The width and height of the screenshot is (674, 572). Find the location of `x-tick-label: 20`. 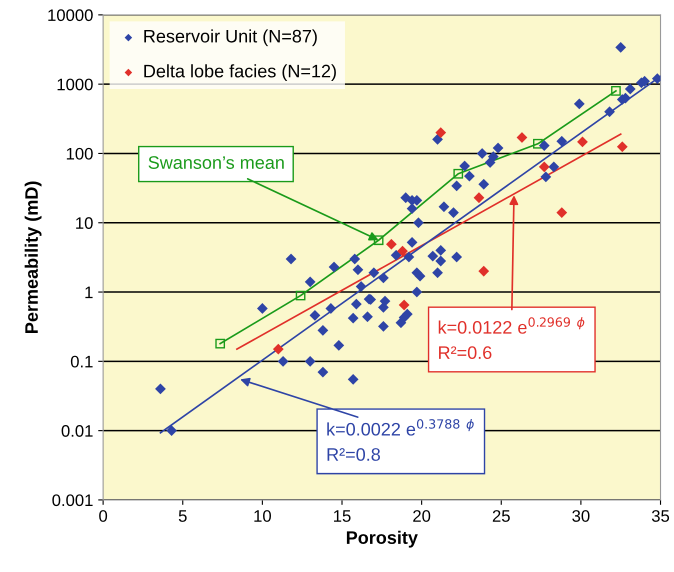

x-tick-label: 20 is located at coordinates (421, 516).